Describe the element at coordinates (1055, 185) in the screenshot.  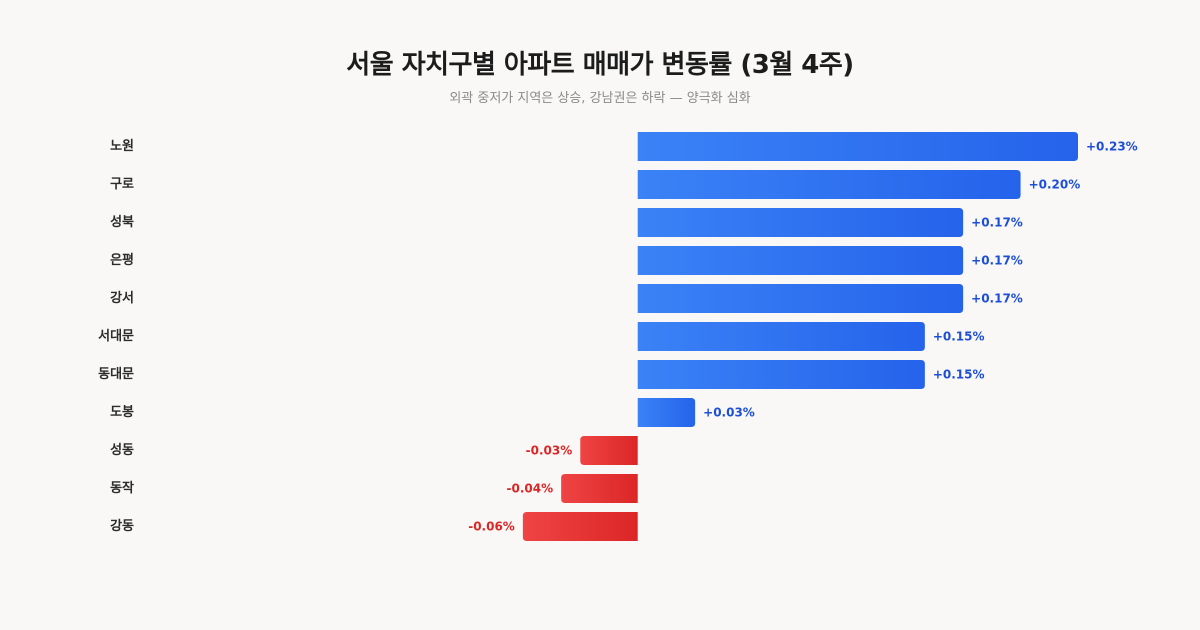
I see `value-label: +0.20%` at that location.